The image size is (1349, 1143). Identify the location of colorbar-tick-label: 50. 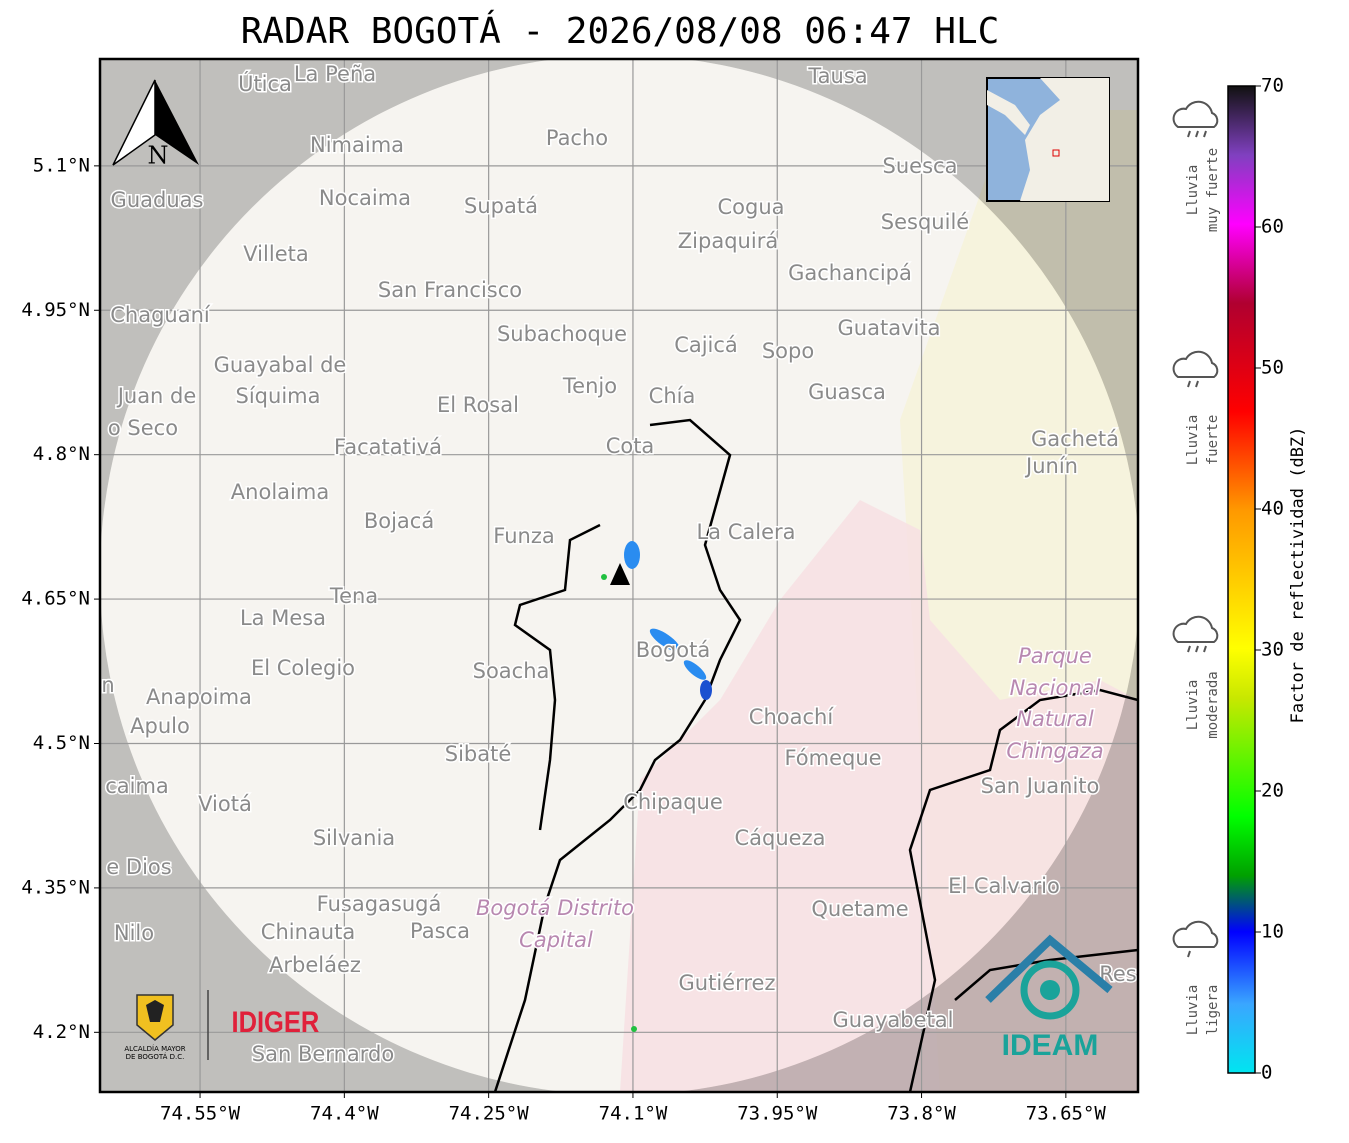
(1272, 368).